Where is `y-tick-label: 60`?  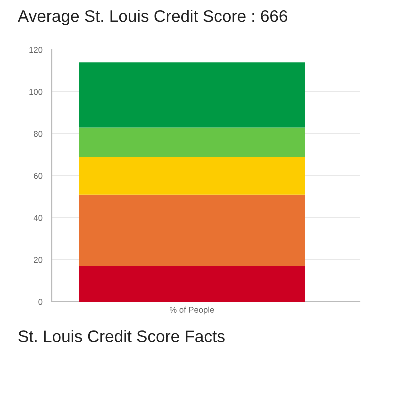 y-tick-label: 60 is located at coordinates (38, 176).